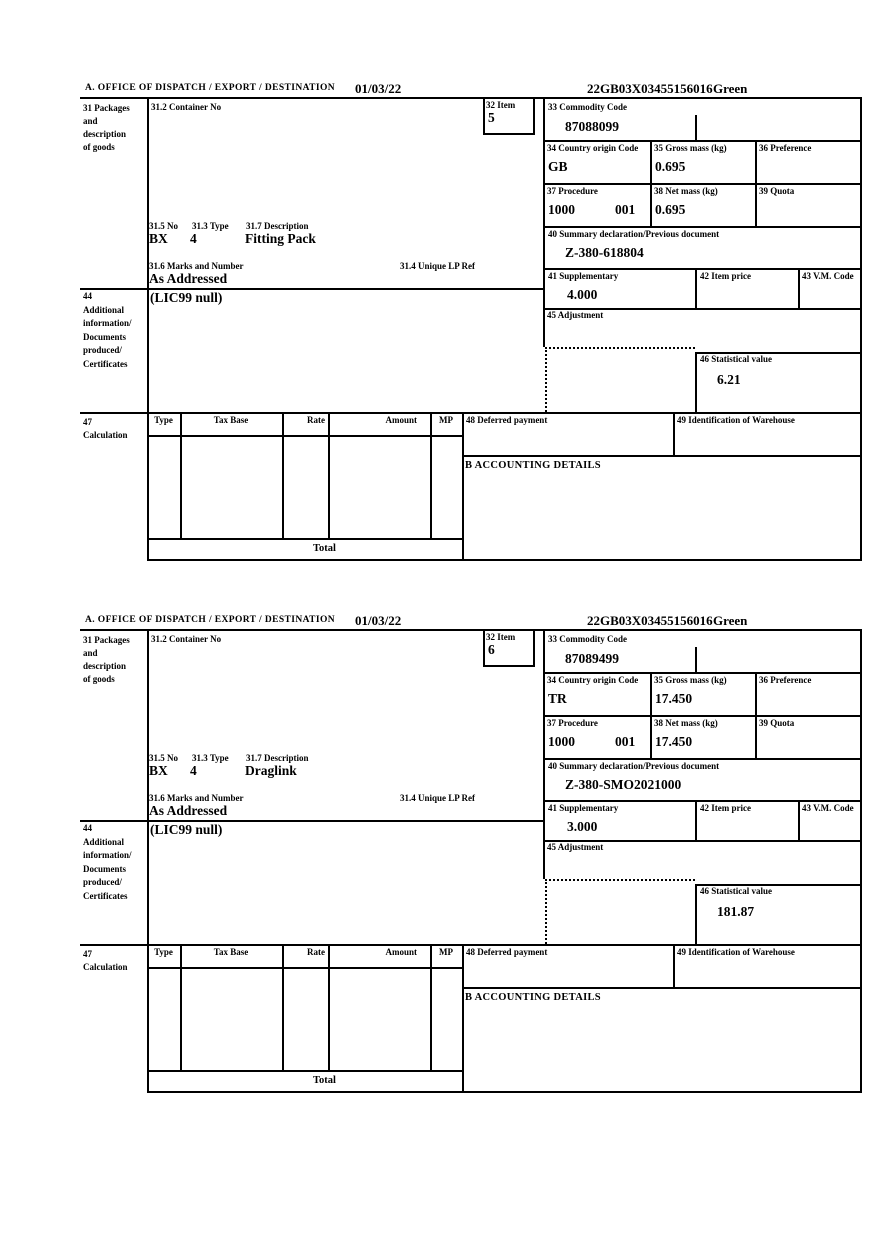 Image resolution: width=882 pixels, height=1250 pixels. Describe the element at coordinates (105, 428) in the screenshot. I see `box47-label: 47 Calculation` at that location.